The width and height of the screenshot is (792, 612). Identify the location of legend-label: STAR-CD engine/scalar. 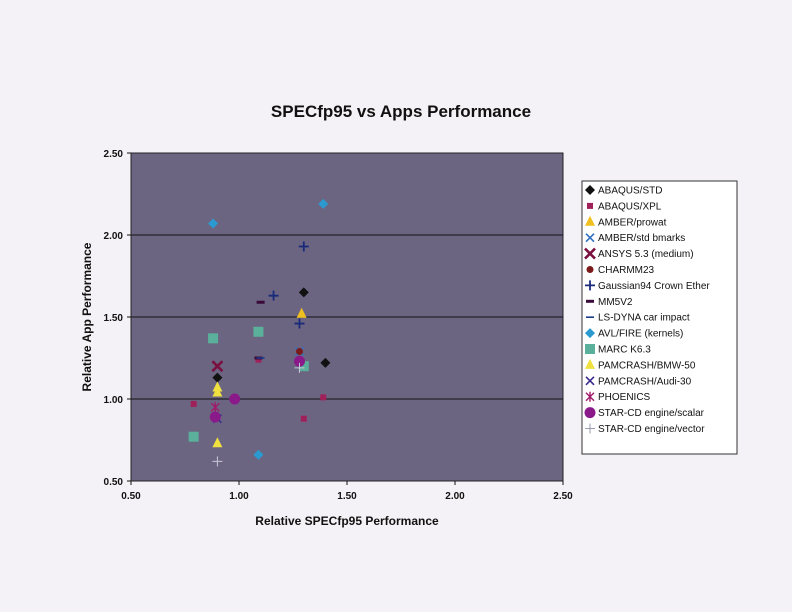
(651, 413).